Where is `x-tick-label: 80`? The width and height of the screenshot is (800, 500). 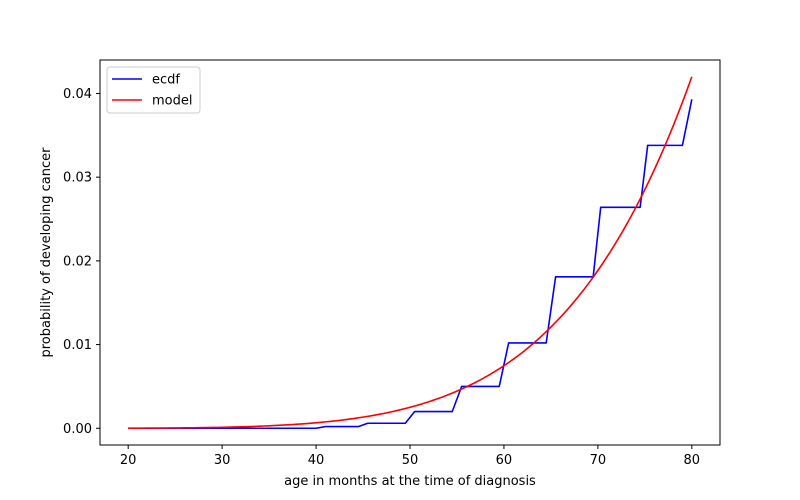
x-tick-label: 80 is located at coordinates (692, 460).